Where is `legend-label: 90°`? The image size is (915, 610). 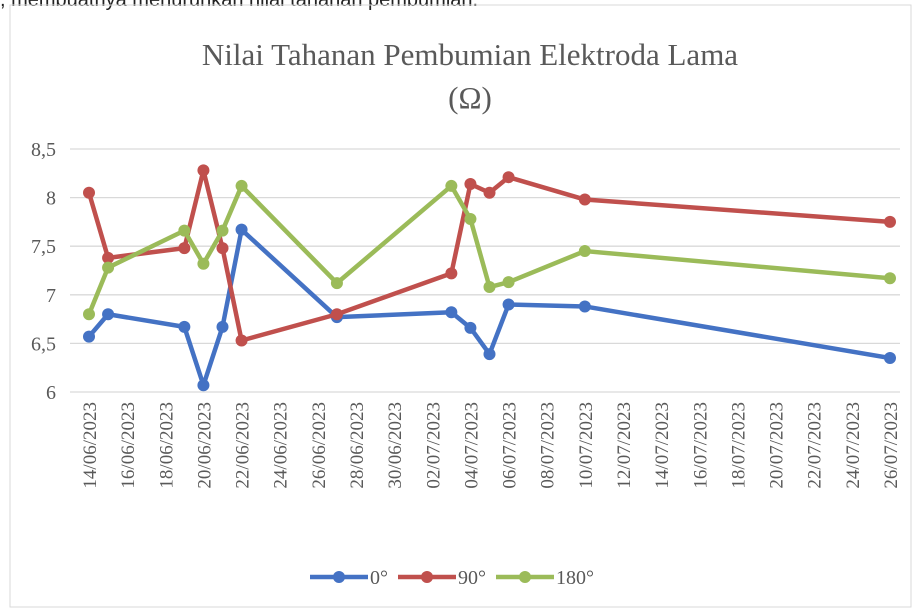 legend-label: 90° is located at coordinates (472, 578).